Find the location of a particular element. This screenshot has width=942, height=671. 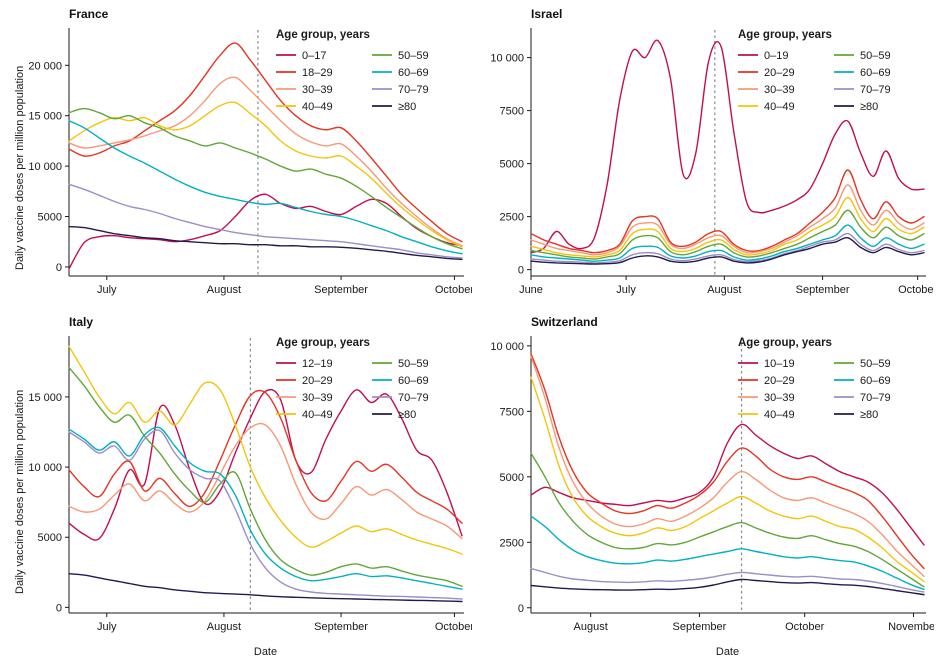

series-line-0–17 is located at coordinates (265, 231).